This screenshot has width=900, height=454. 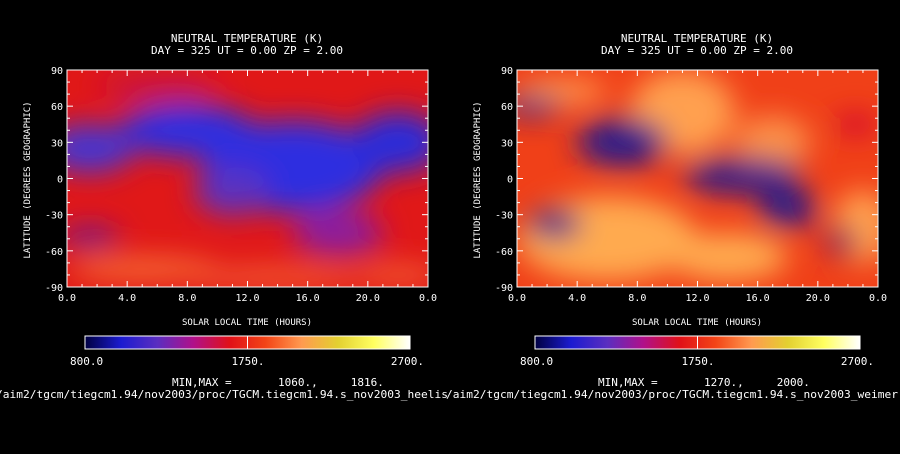 What do you see at coordinates (704, 382) in the screenshot?
I see `right-minmax: MIN,MAX = 1270., 2000.` at bounding box center [704, 382].